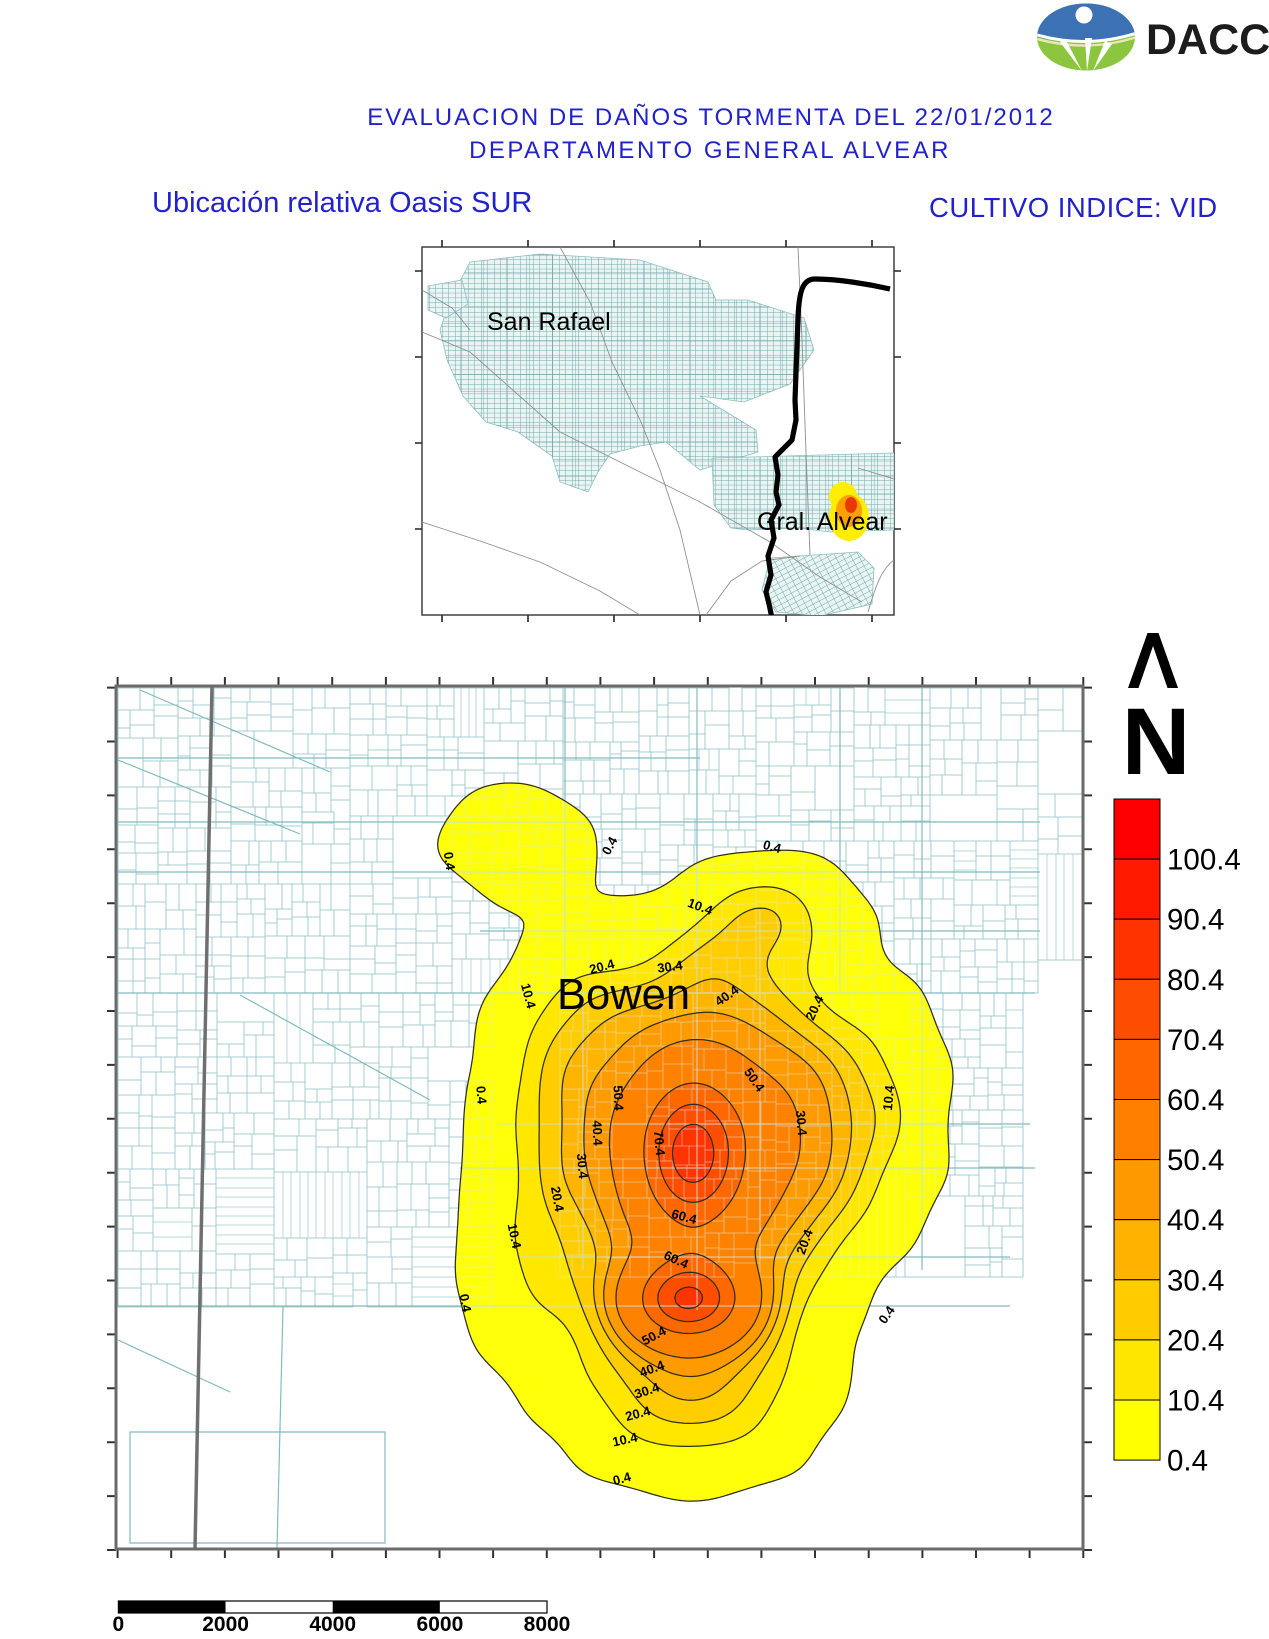  I want to click on svg-text: DACC, so click(1207, 40).